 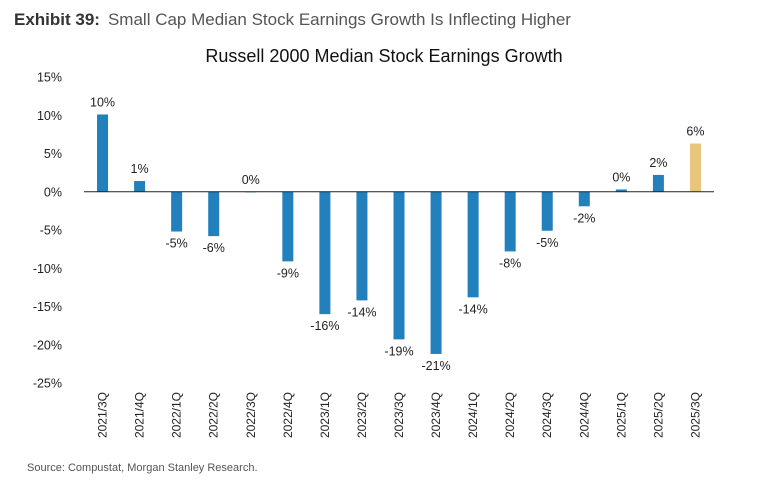 I want to click on x-tick-label: 2022/1Q, so click(x=177, y=415).